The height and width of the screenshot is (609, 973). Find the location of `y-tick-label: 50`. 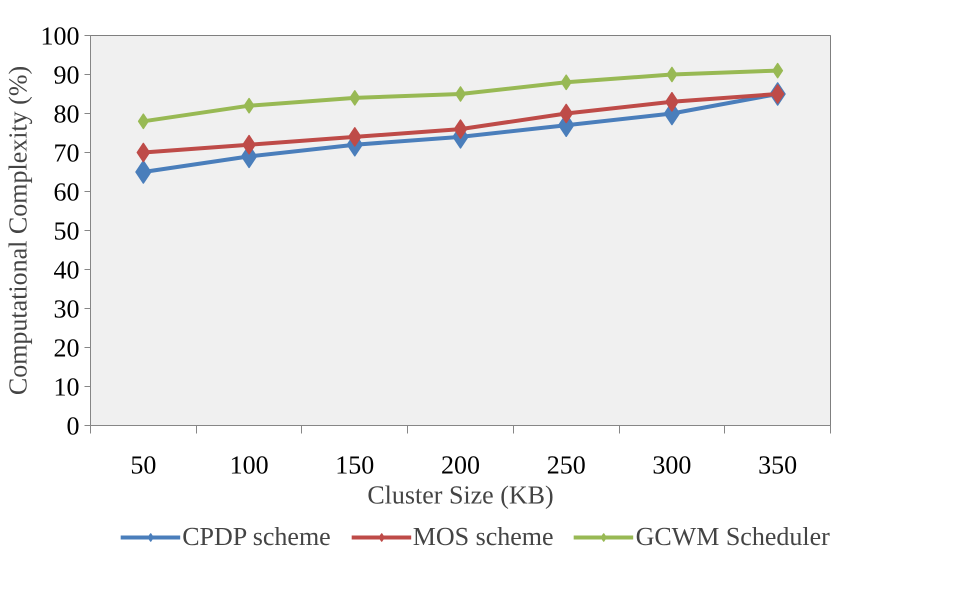

y-tick-label: 50 is located at coordinates (67, 231).